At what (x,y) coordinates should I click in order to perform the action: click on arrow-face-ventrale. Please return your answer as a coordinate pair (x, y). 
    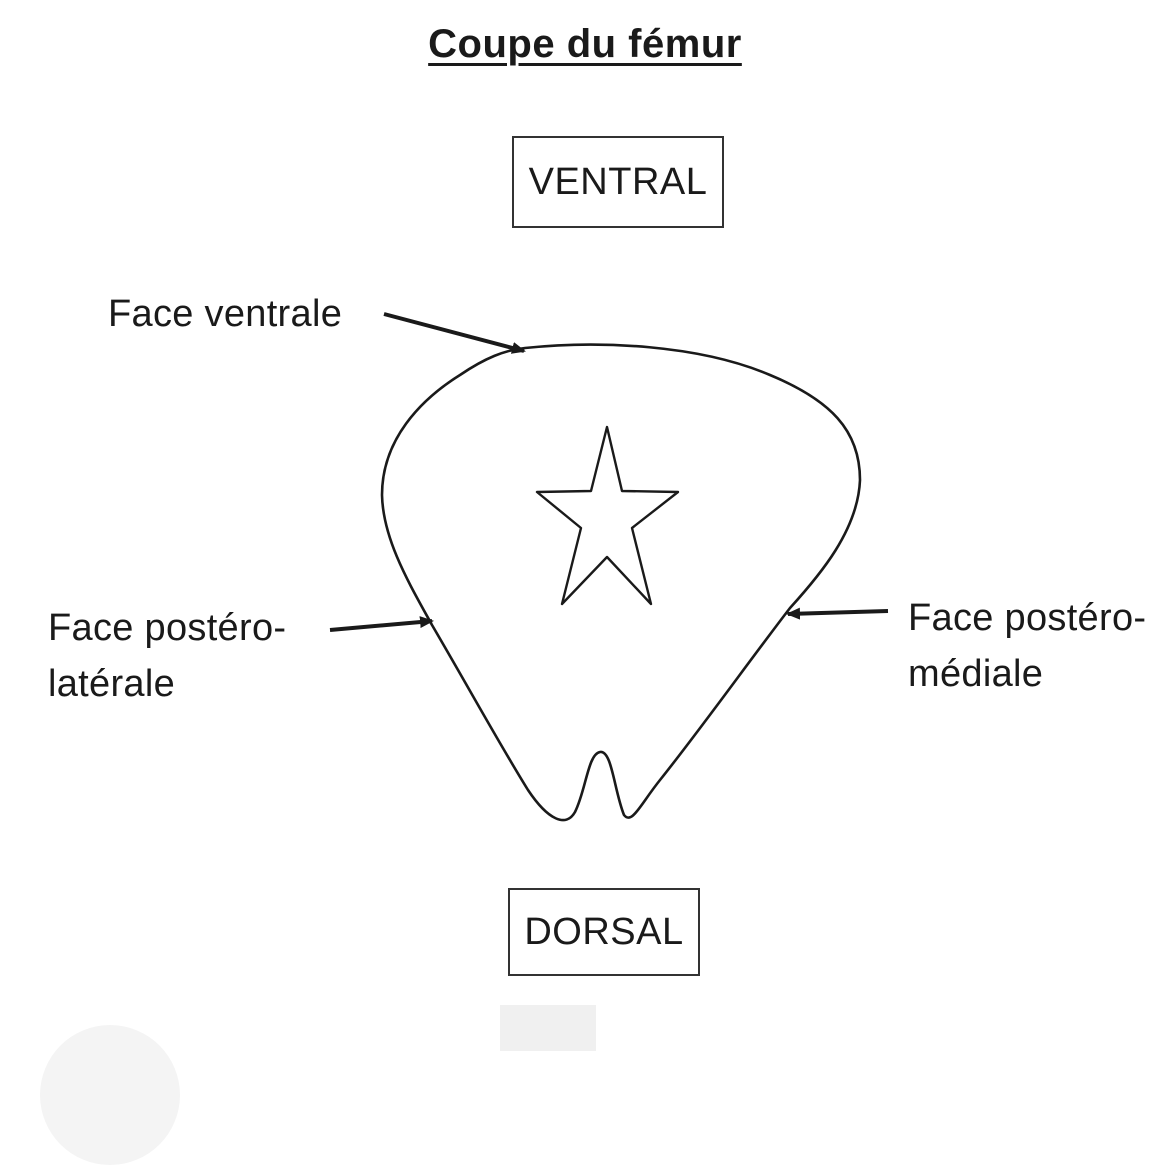
    Looking at the image, I should click on (454, 333).